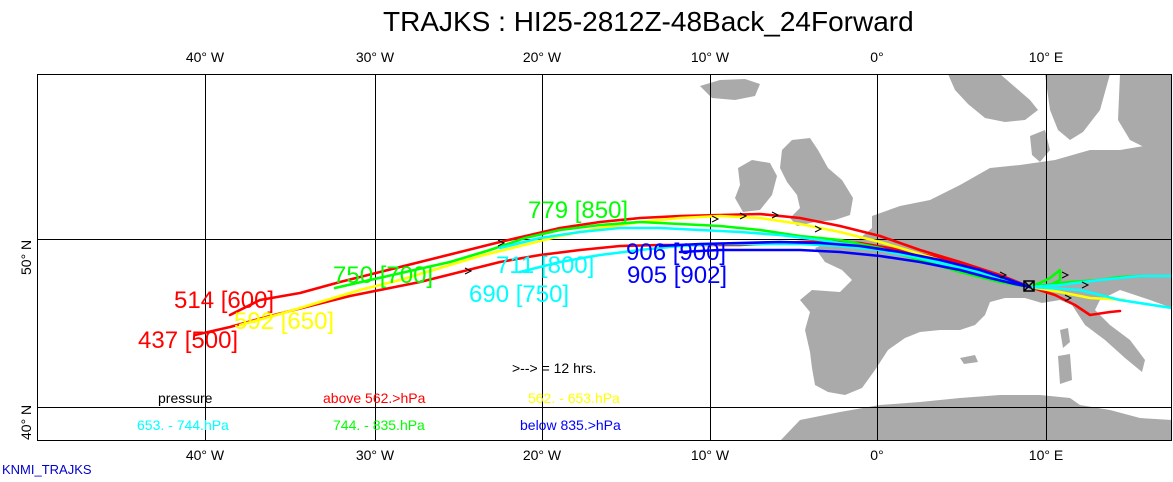 Image resolution: width=1173 pixels, height=482 pixels. What do you see at coordinates (205, 455) in the screenshot?
I see `lon-label-bottom: 40° W` at bounding box center [205, 455].